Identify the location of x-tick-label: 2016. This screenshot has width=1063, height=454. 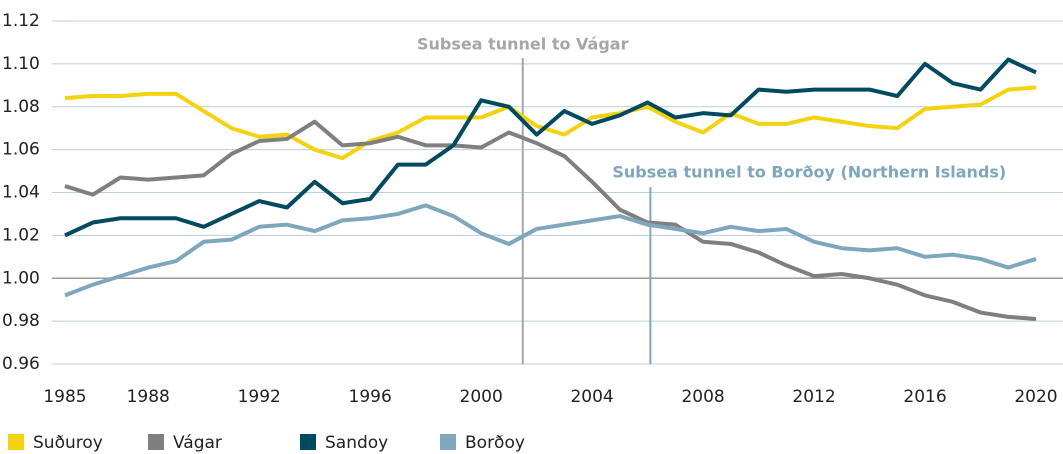
(924, 397).